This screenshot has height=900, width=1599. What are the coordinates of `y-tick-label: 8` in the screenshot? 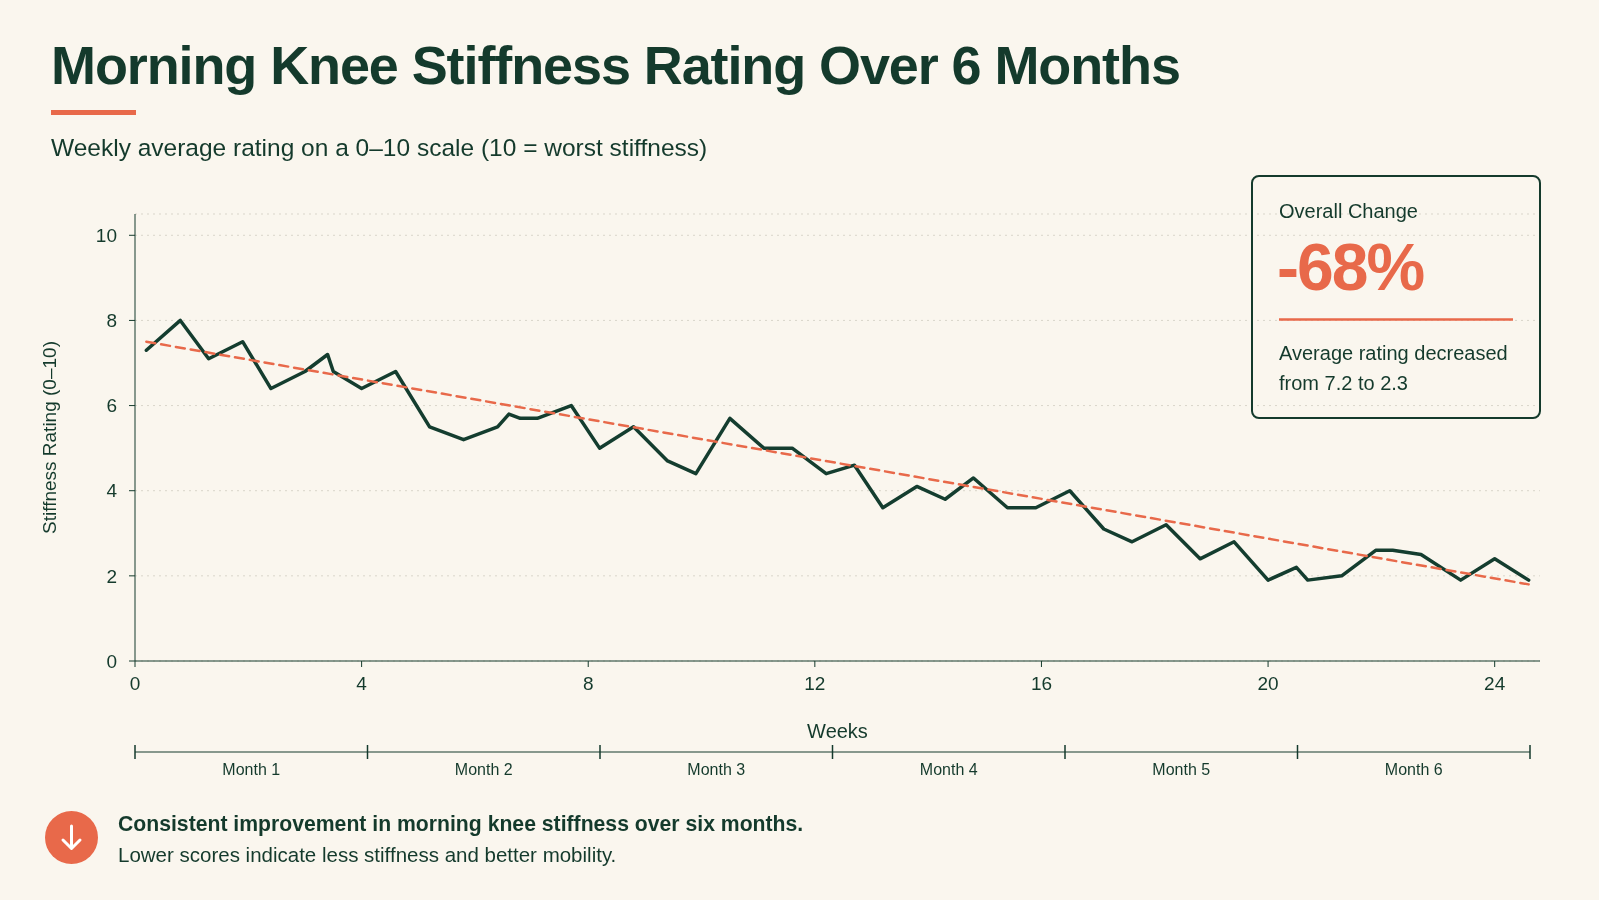 It's located at (111, 321).